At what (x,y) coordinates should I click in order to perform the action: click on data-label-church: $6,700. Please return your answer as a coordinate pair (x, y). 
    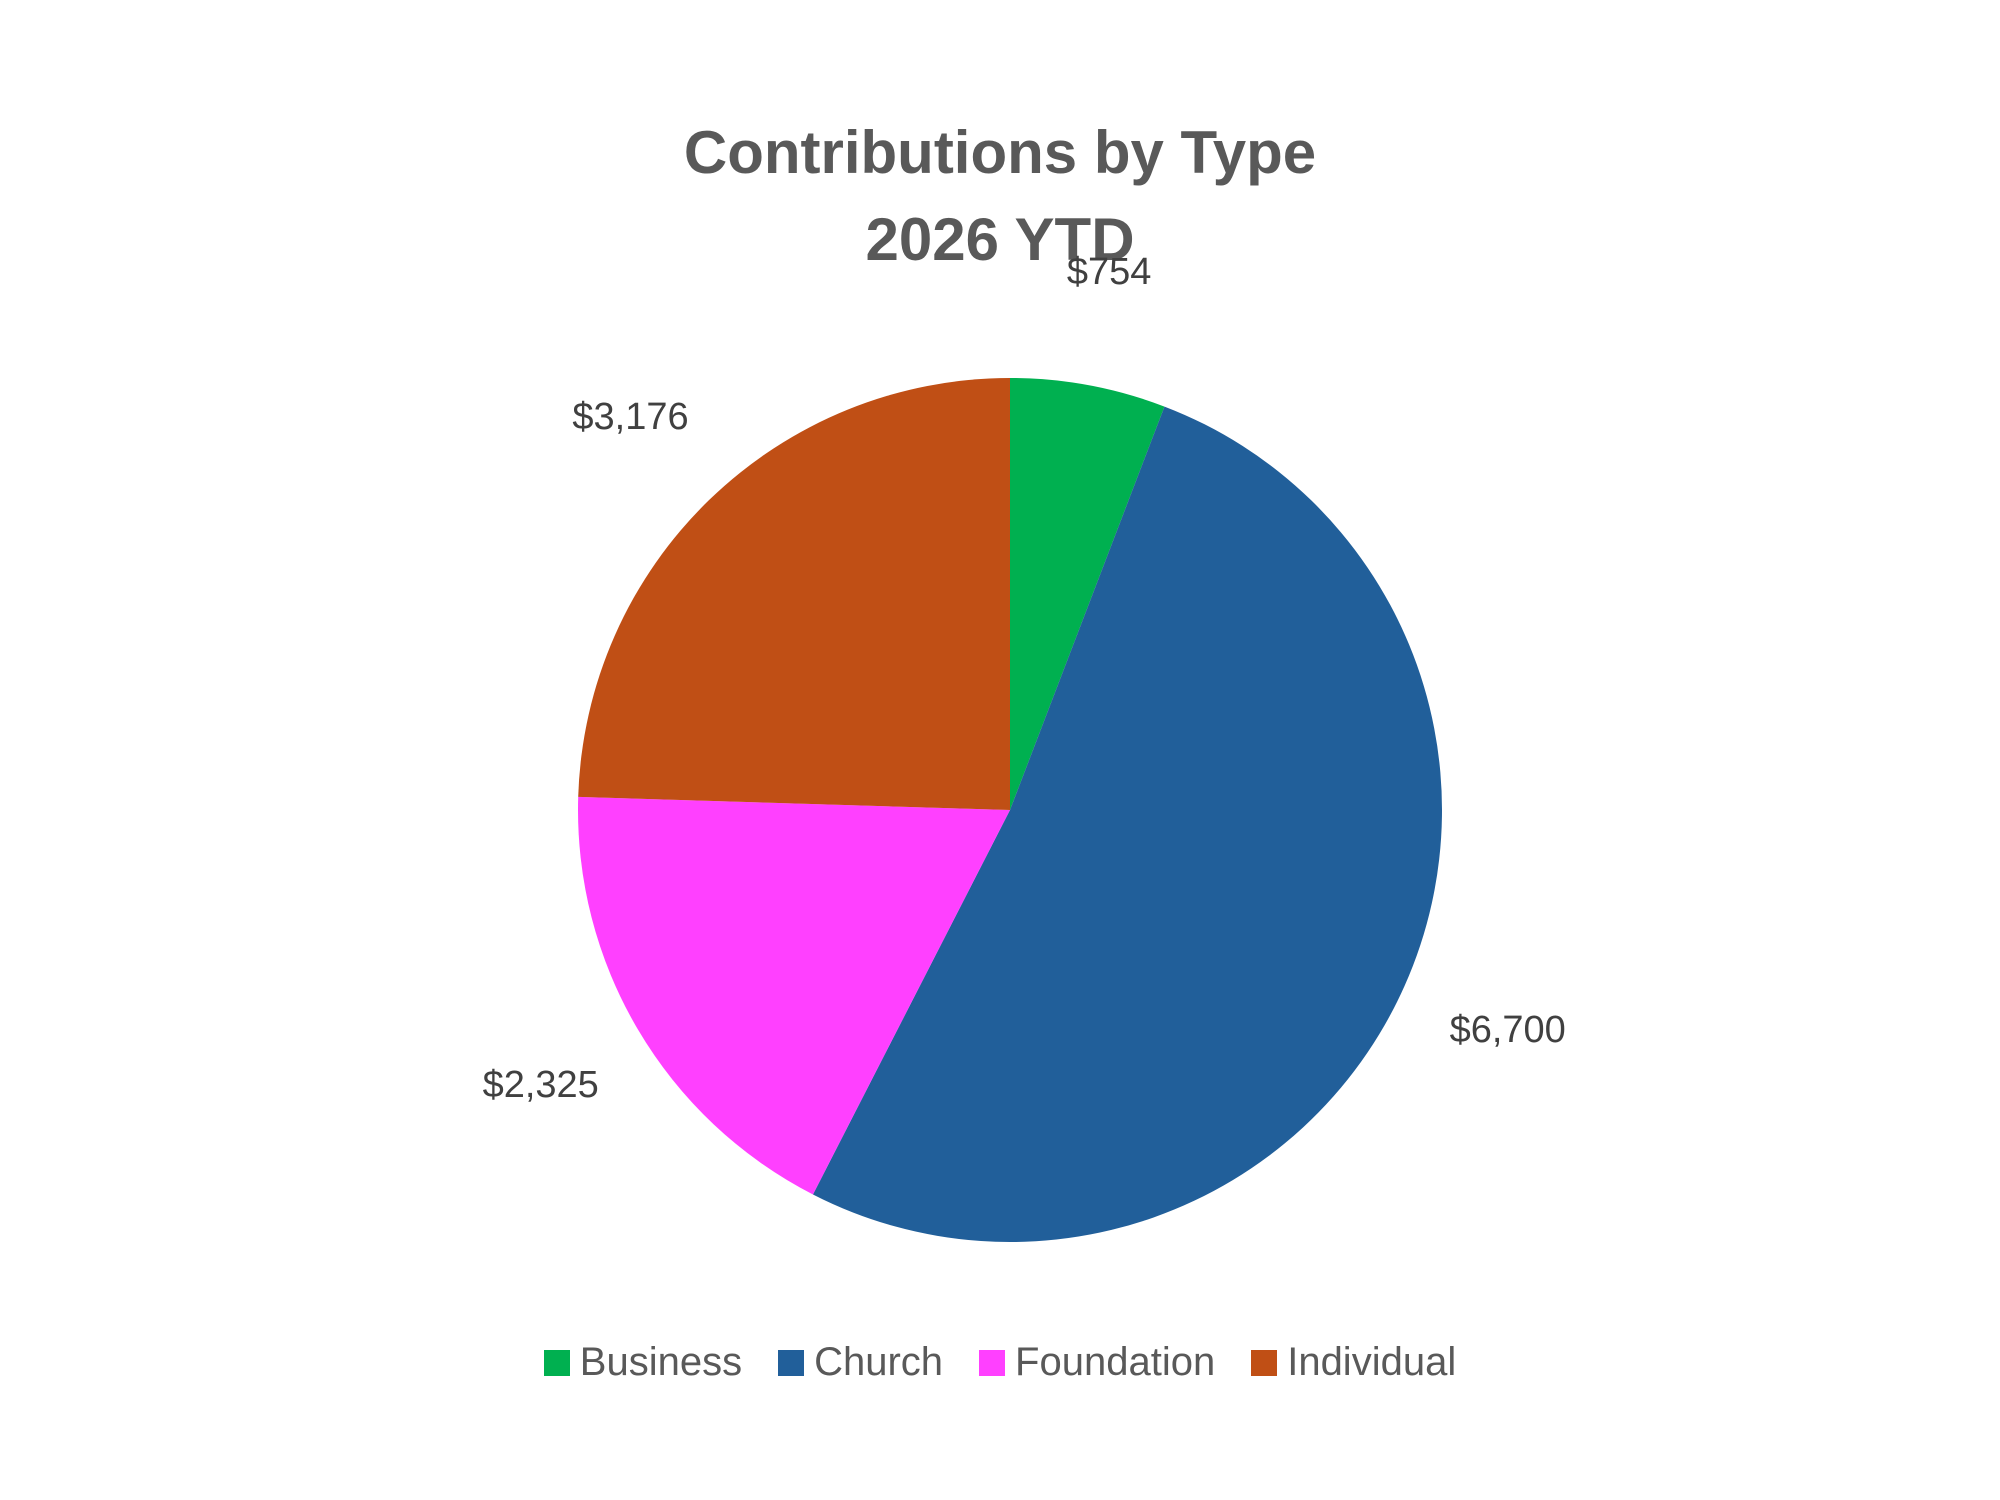
    Looking at the image, I should click on (1508, 1030).